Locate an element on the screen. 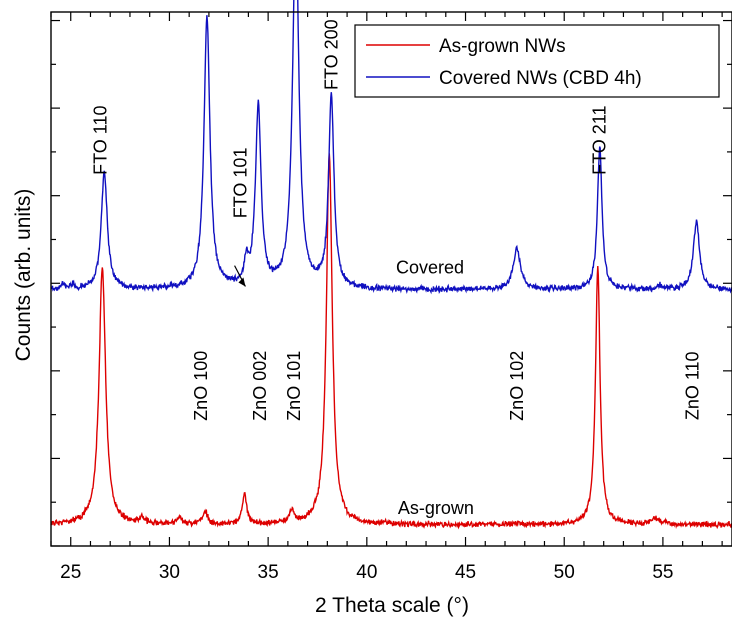 The image size is (732, 625). x-tick-label-30: 30 is located at coordinates (169, 572).